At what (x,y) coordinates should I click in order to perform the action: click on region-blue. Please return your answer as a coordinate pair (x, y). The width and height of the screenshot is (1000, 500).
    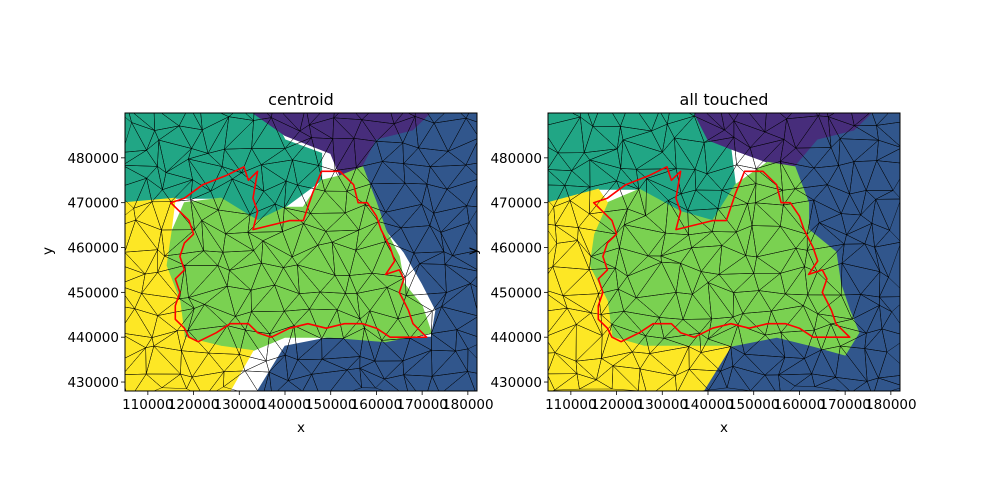
    Looking at the image, I should click on (367, 252).